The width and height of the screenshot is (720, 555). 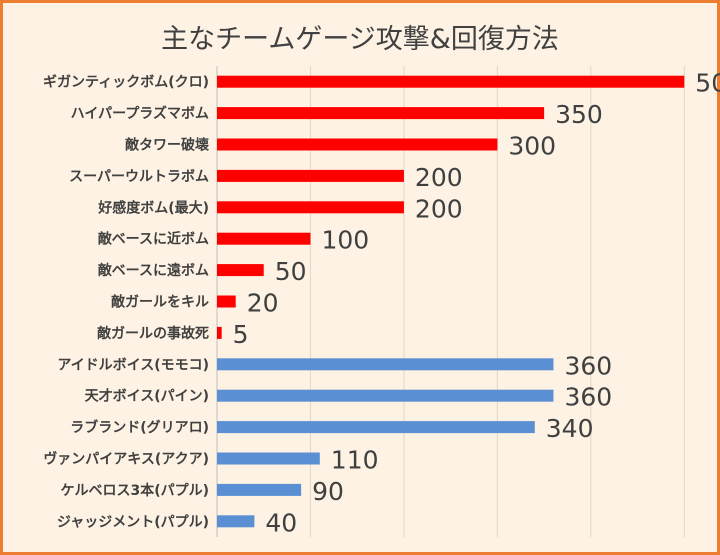 What do you see at coordinates (241, 334) in the screenshot?
I see `value-label: 5` at bounding box center [241, 334].